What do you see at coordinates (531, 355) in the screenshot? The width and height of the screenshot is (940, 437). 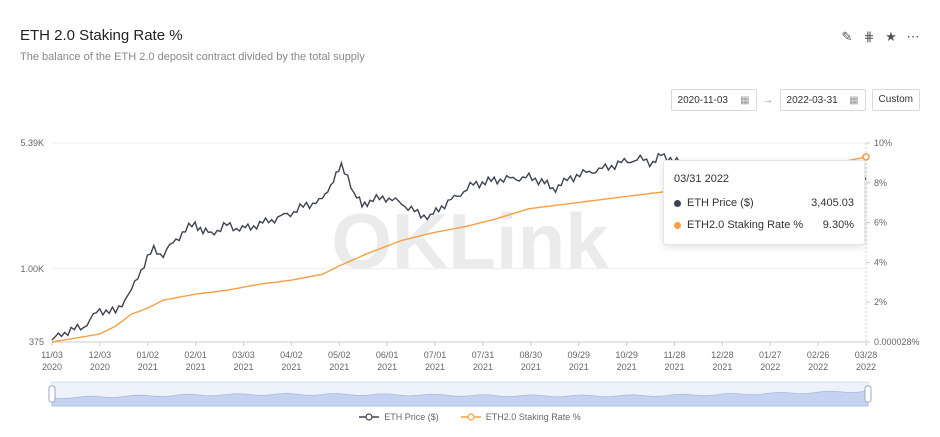 I see `x-tick-label: 08/30` at bounding box center [531, 355].